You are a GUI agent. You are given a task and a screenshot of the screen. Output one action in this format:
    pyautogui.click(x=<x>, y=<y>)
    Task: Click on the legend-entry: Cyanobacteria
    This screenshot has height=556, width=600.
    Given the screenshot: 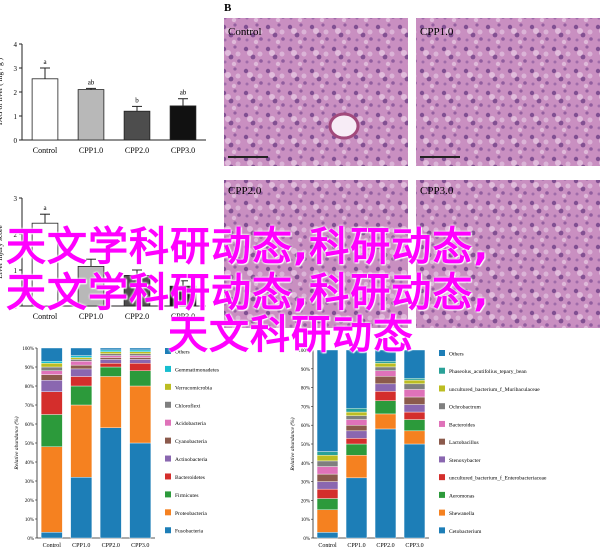 What is the action you would take?
    pyautogui.click(x=191, y=442)
    